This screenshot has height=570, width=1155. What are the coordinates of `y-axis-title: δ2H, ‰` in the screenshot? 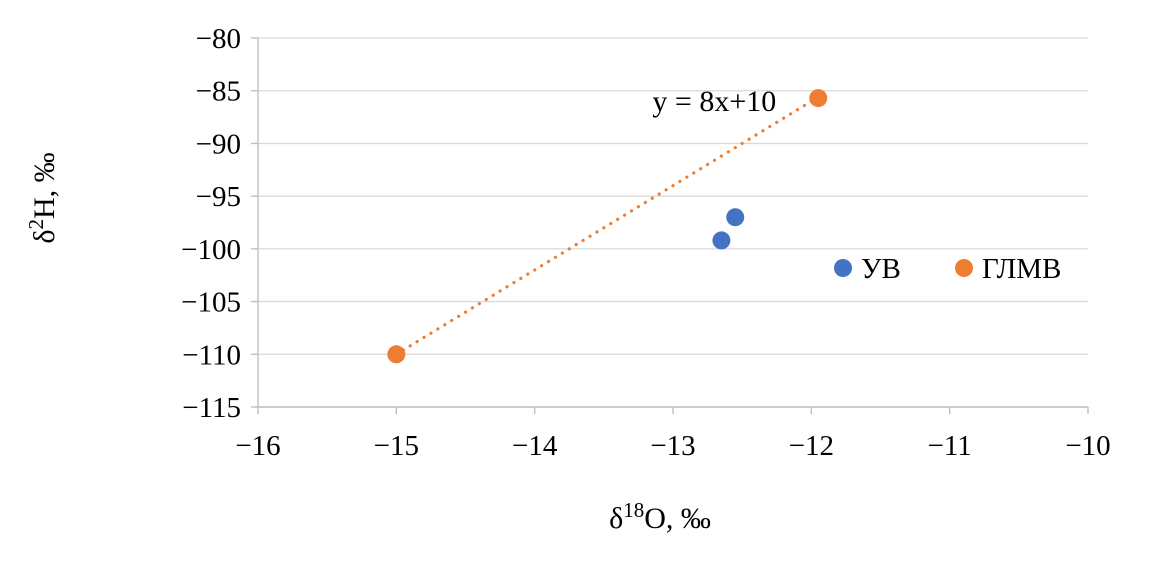 It's located at (42, 197).